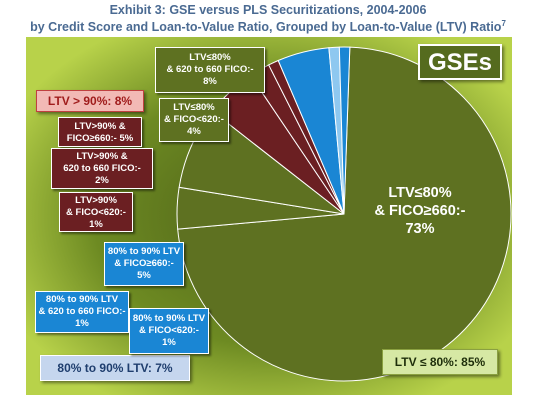 This screenshot has height=400, width=536. I want to click on label-line: 73%, so click(420, 229).